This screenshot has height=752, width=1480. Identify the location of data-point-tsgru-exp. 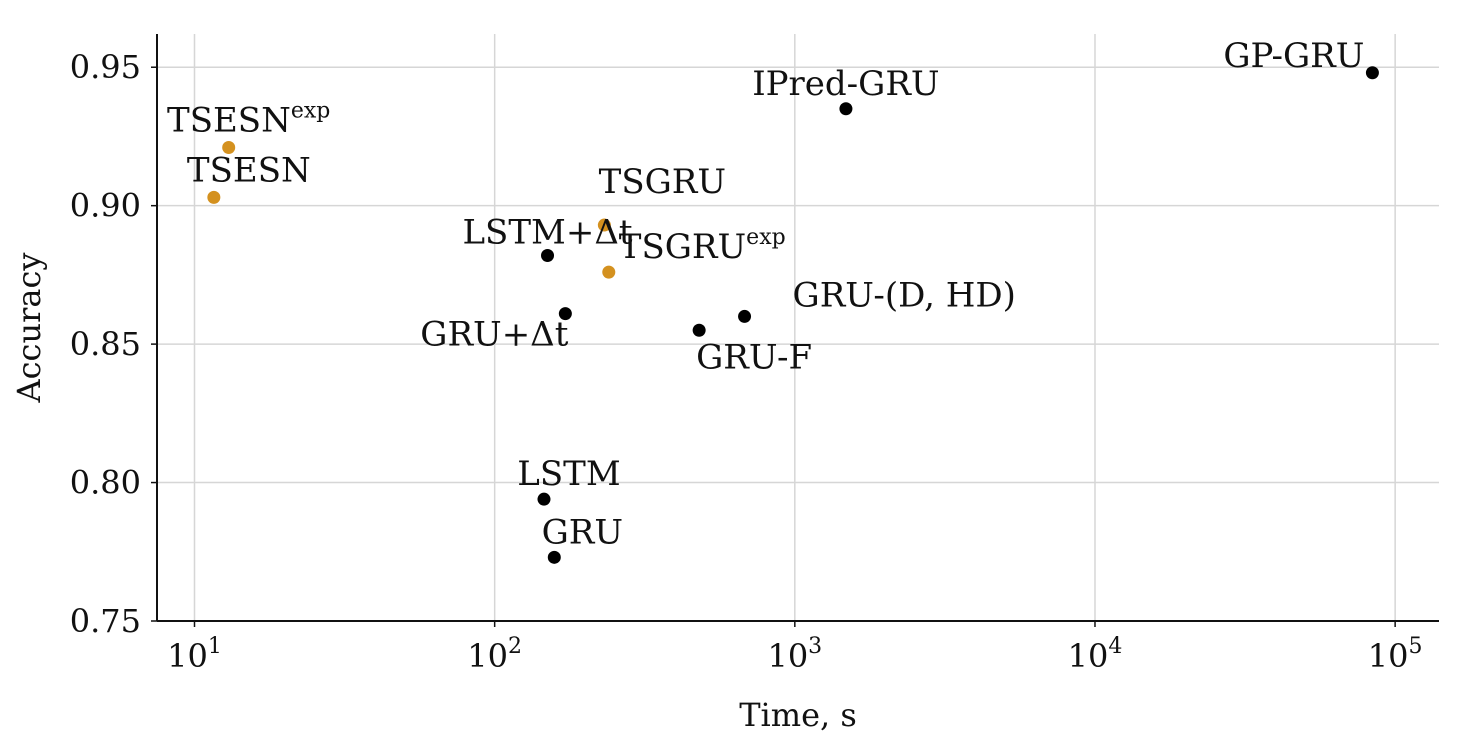
(609, 272).